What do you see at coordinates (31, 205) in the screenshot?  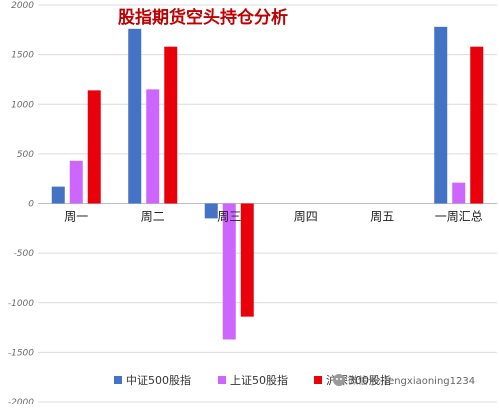 I see `y-tick-label: 0` at bounding box center [31, 205].